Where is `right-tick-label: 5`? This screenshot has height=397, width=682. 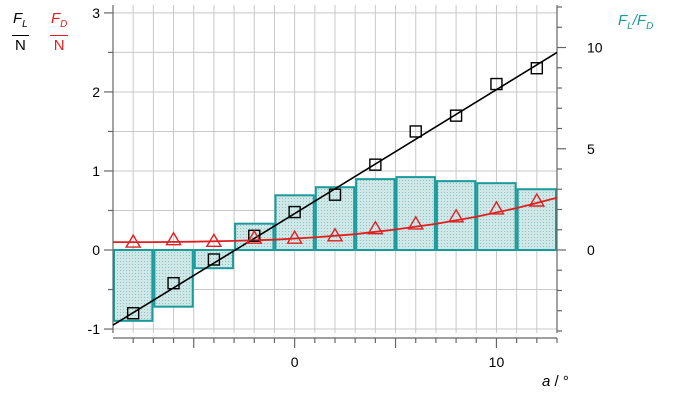 right-tick-label: 5 is located at coordinates (591, 149).